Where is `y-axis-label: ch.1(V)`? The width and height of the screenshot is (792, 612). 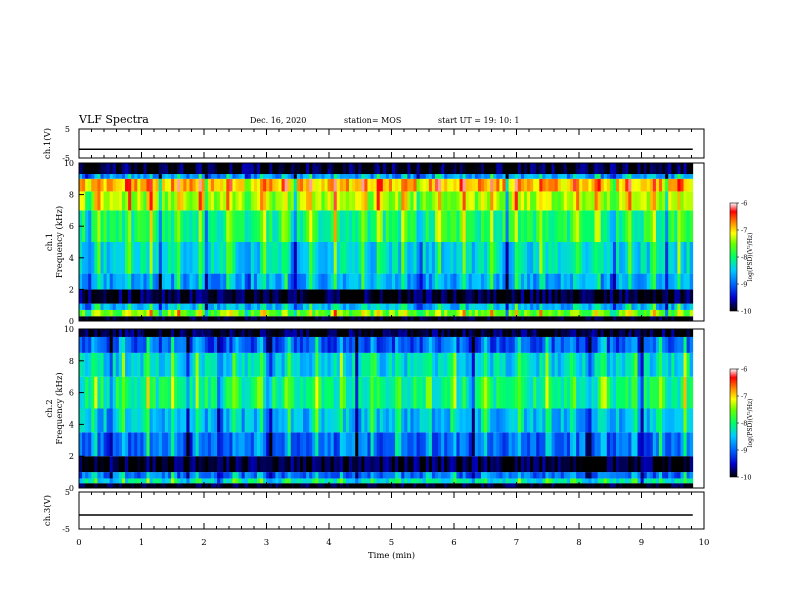 y-axis-label: ch.1(V) is located at coordinates (47, 143).